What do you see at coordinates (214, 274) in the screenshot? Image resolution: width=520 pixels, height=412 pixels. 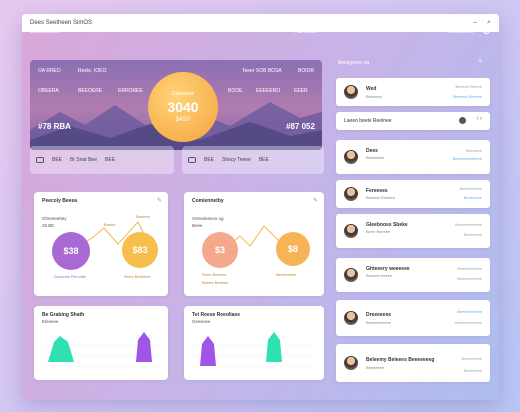 I see `bubble-label: Reee Beeeee` at bounding box center [214, 274].